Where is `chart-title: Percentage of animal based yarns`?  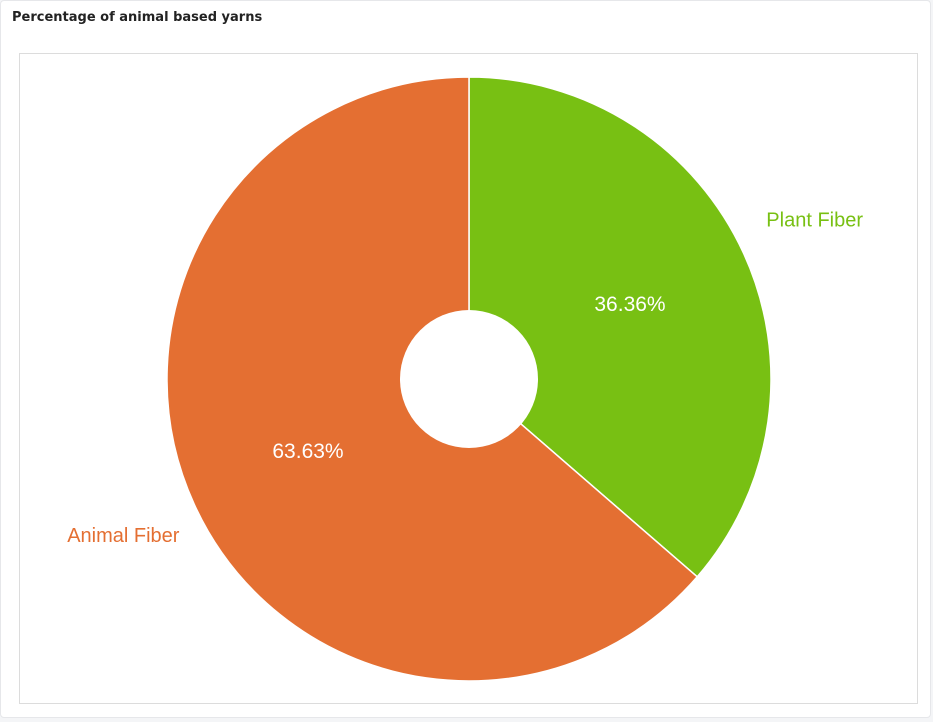
chart-title: Percentage of animal based yarns is located at coordinates (137, 17).